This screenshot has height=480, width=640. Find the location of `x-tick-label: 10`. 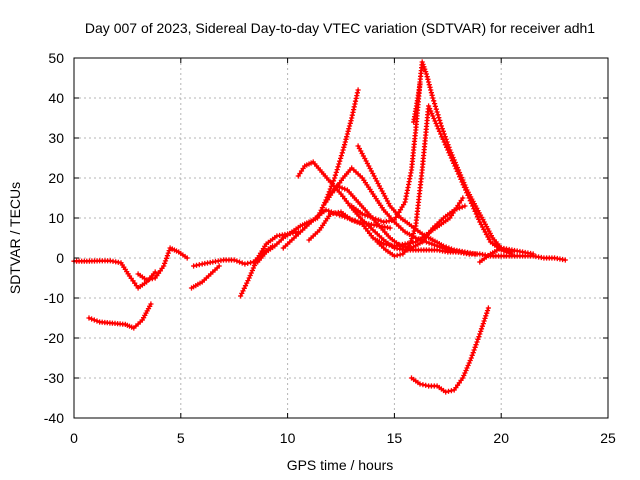

x-tick-label: 10 is located at coordinates (288, 438).